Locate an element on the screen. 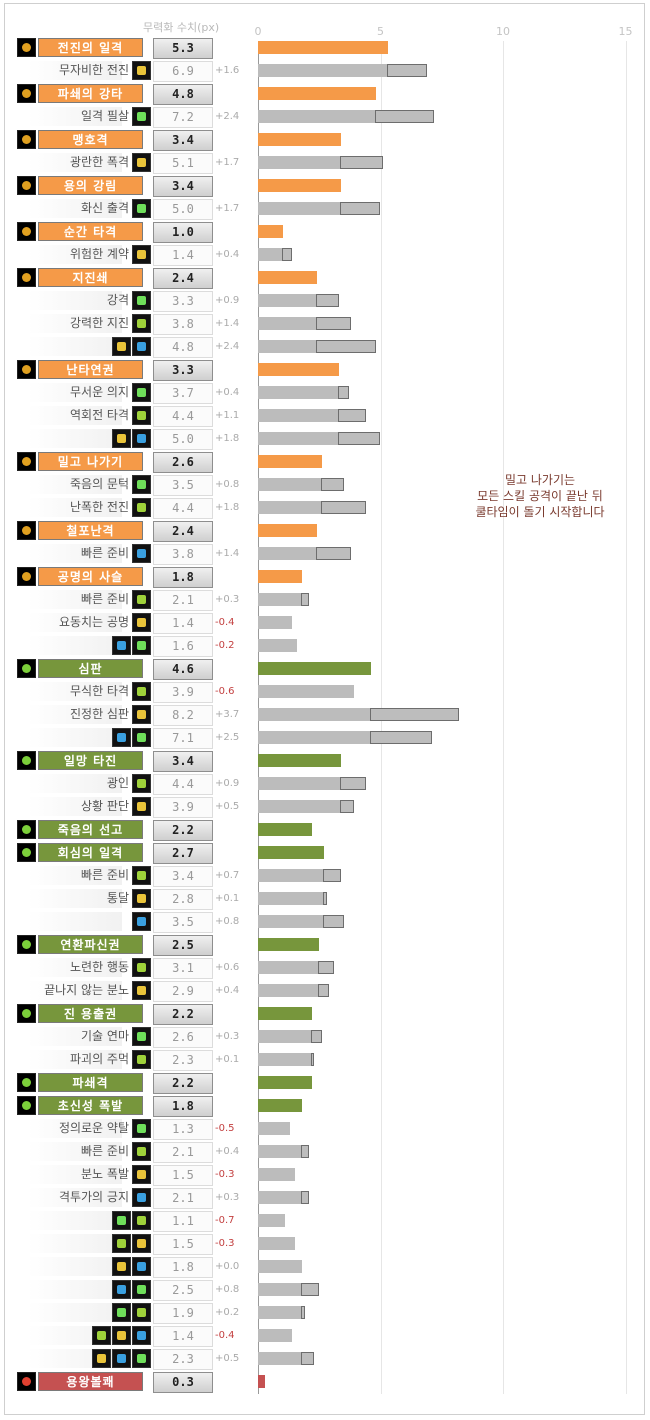 This screenshot has height=1420, width=650. skill-label: 공명의 사슬 is located at coordinates (90, 576).